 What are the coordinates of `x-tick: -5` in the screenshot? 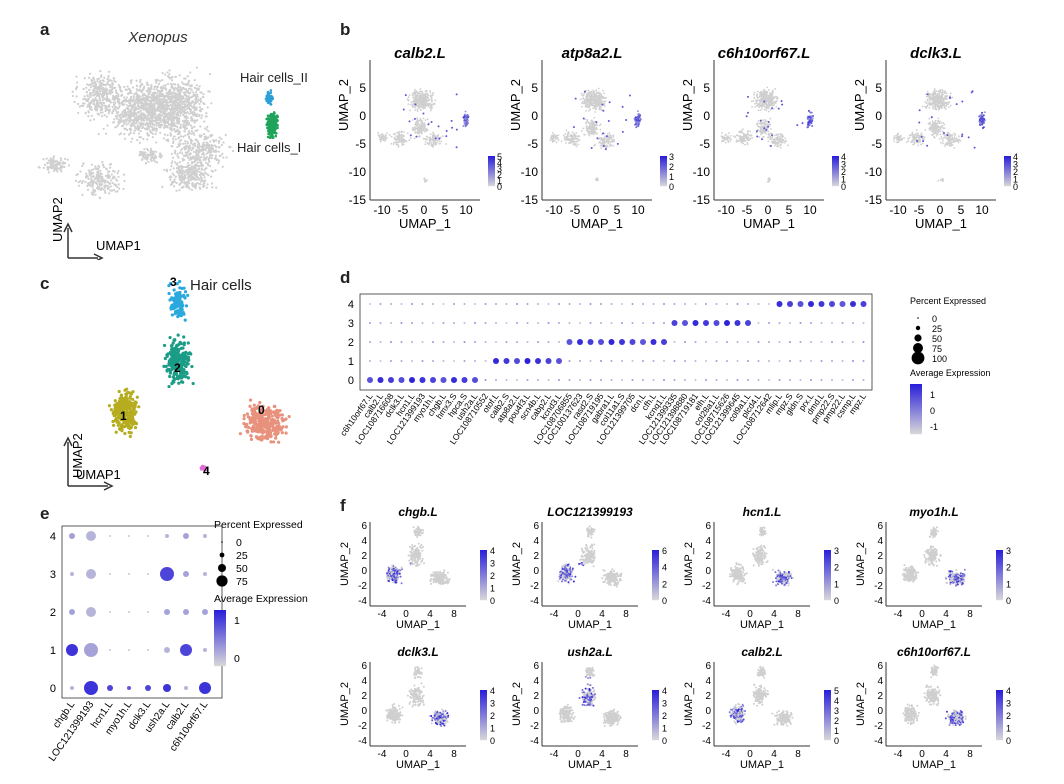 It's located at (575, 210).